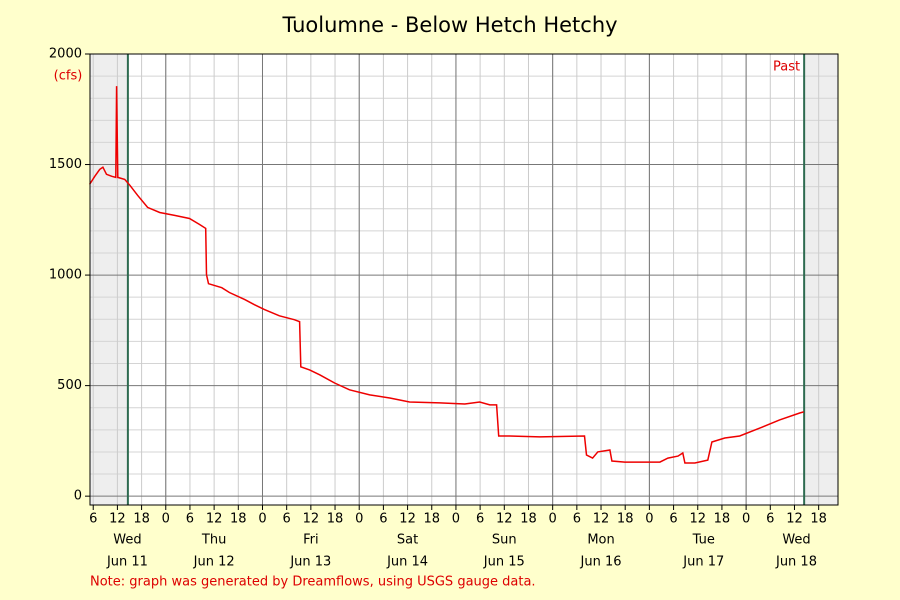  What do you see at coordinates (65, 275) in the screenshot?
I see `y-tick-label: 1000` at bounding box center [65, 275].